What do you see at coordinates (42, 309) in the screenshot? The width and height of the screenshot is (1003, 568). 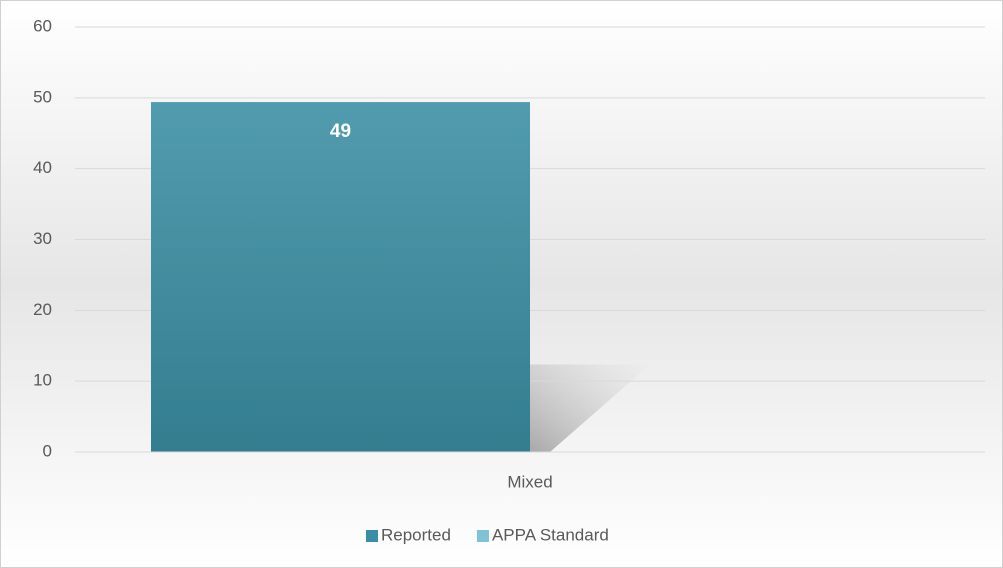 I see `y-tick-label: 20` at bounding box center [42, 309].